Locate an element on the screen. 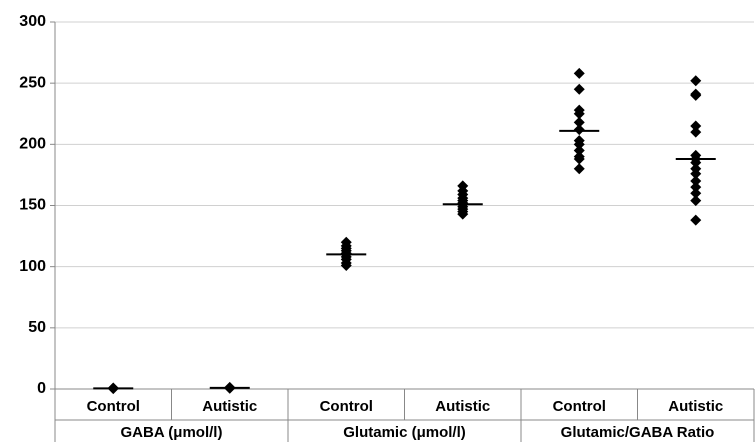 The width and height of the screenshot is (755, 442). y-tick-label: 200 is located at coordinates (32, 144).